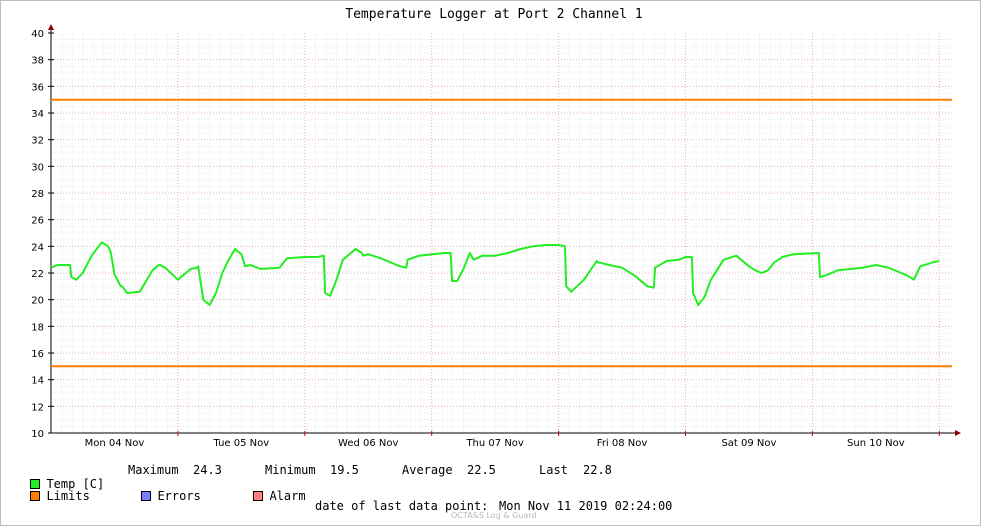  Describe the element at coordinates (37, 327) in the screenshot. I see `y-tick-label: 18` at that location.